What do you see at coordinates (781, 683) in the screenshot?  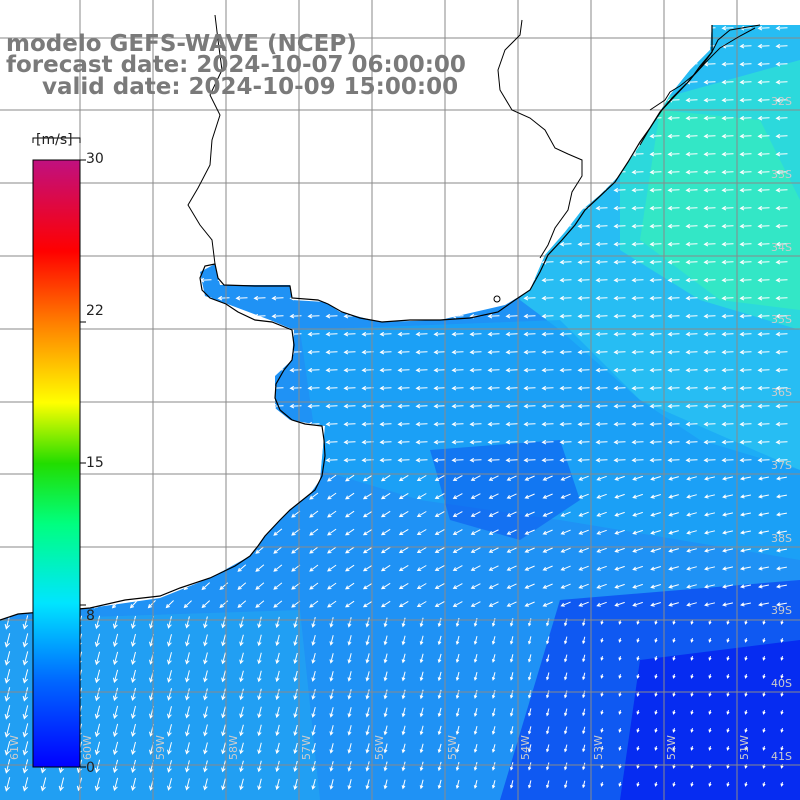 I see `lat-label: 40S` at bounding box center [781, 683].